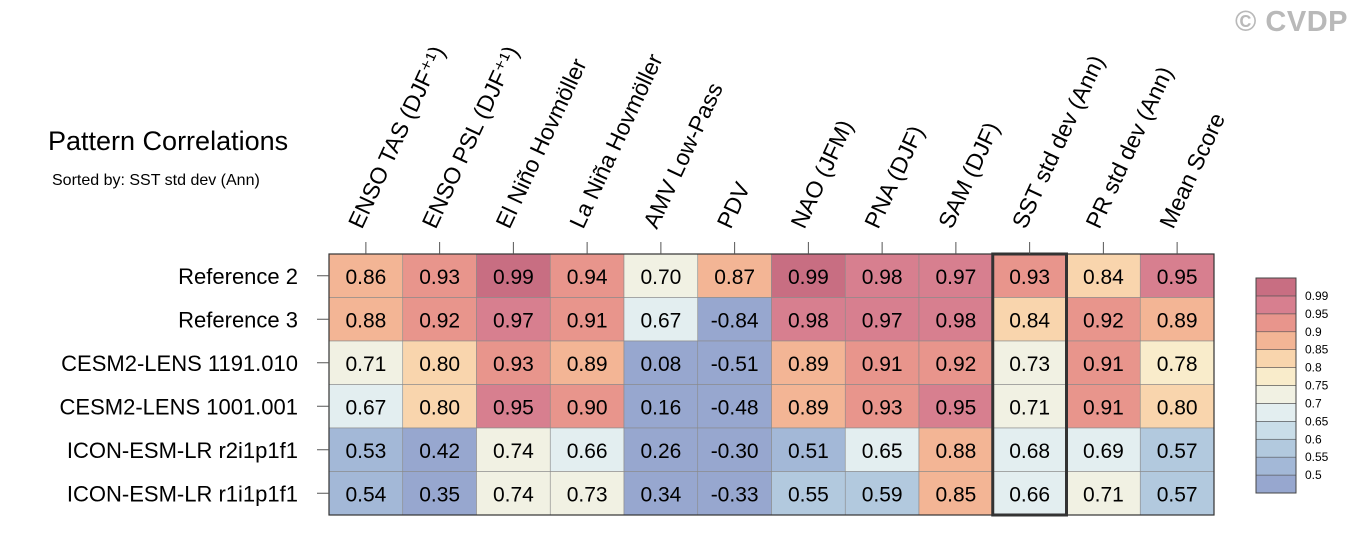 Image resolution: width=1360 pixels, height=539 pixels. I want to click on cell-value-label: 0.80, so click(439, 407).